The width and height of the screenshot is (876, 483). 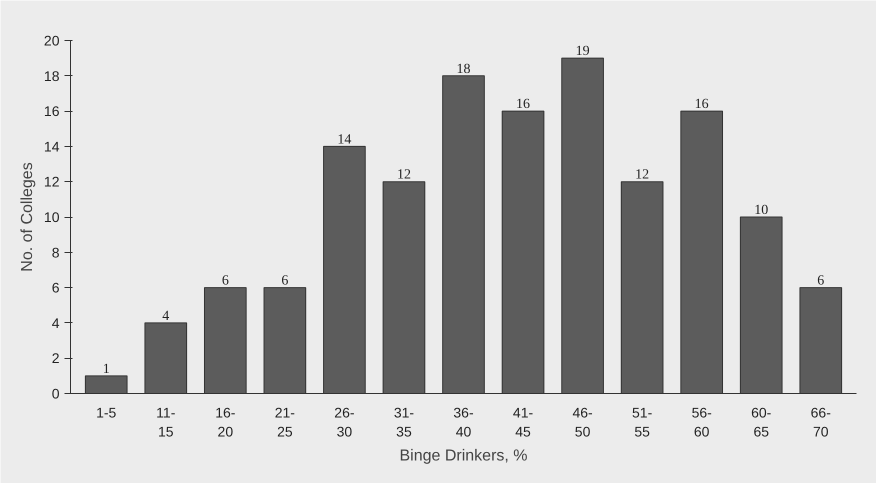 What do you see at coordinates (583, 52) in the screenshot?
I see `data-label: 19` at bounding box center [583, 52].